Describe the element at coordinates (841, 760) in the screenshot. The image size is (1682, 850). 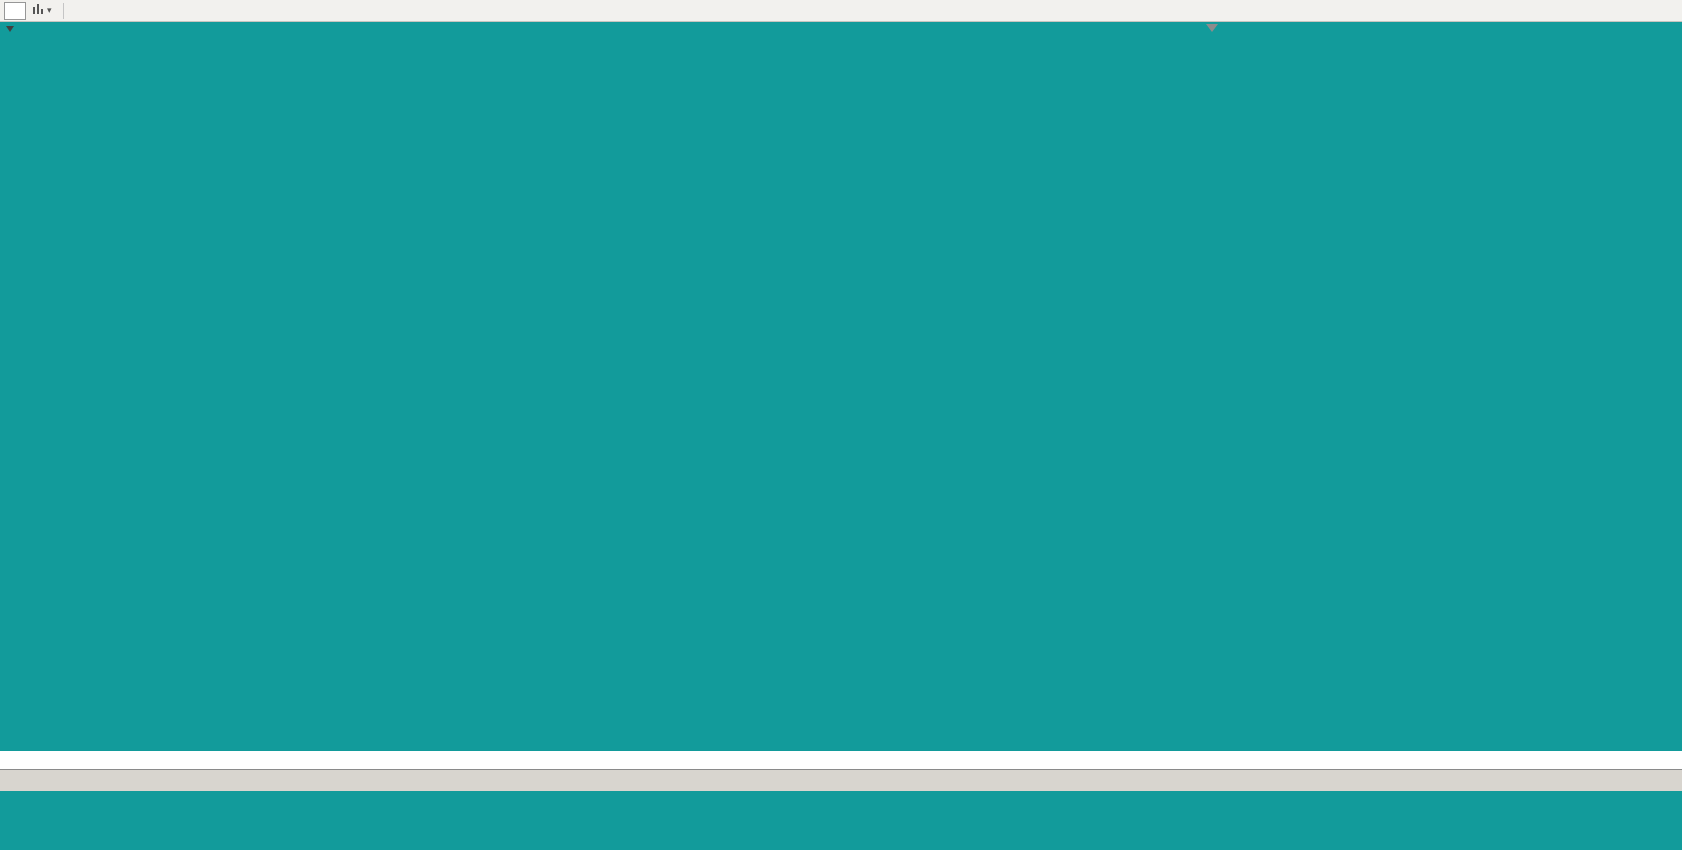
I see `time-axis` at that location.